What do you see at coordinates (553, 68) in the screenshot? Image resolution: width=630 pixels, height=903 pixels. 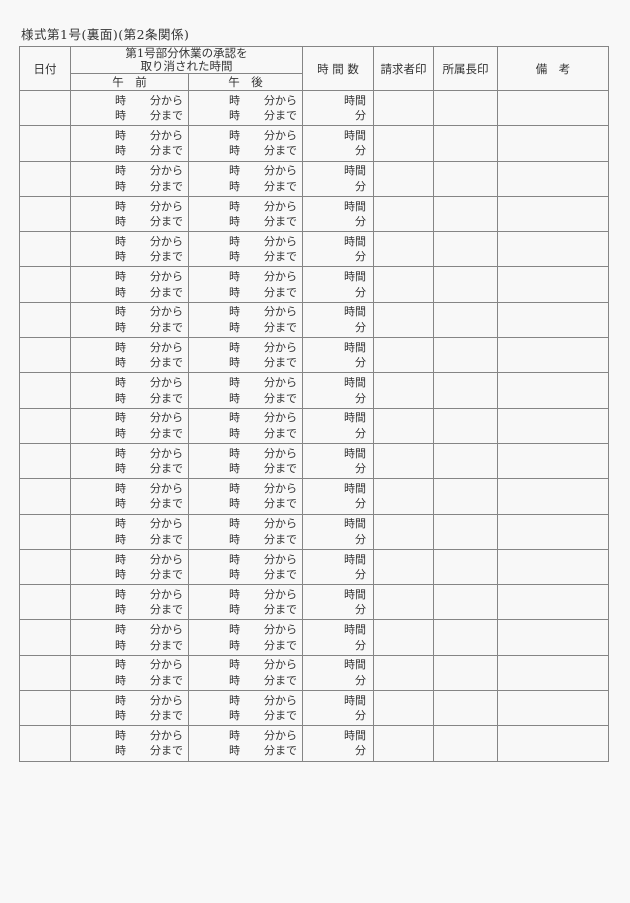 I see `header-remarks: 備 考` at bounding box center [553, 68].